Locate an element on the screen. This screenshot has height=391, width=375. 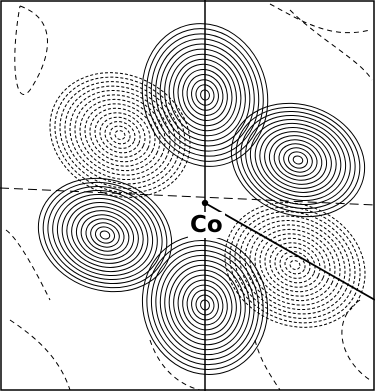
lobe-positive-left is located at coordinates (105, 235).